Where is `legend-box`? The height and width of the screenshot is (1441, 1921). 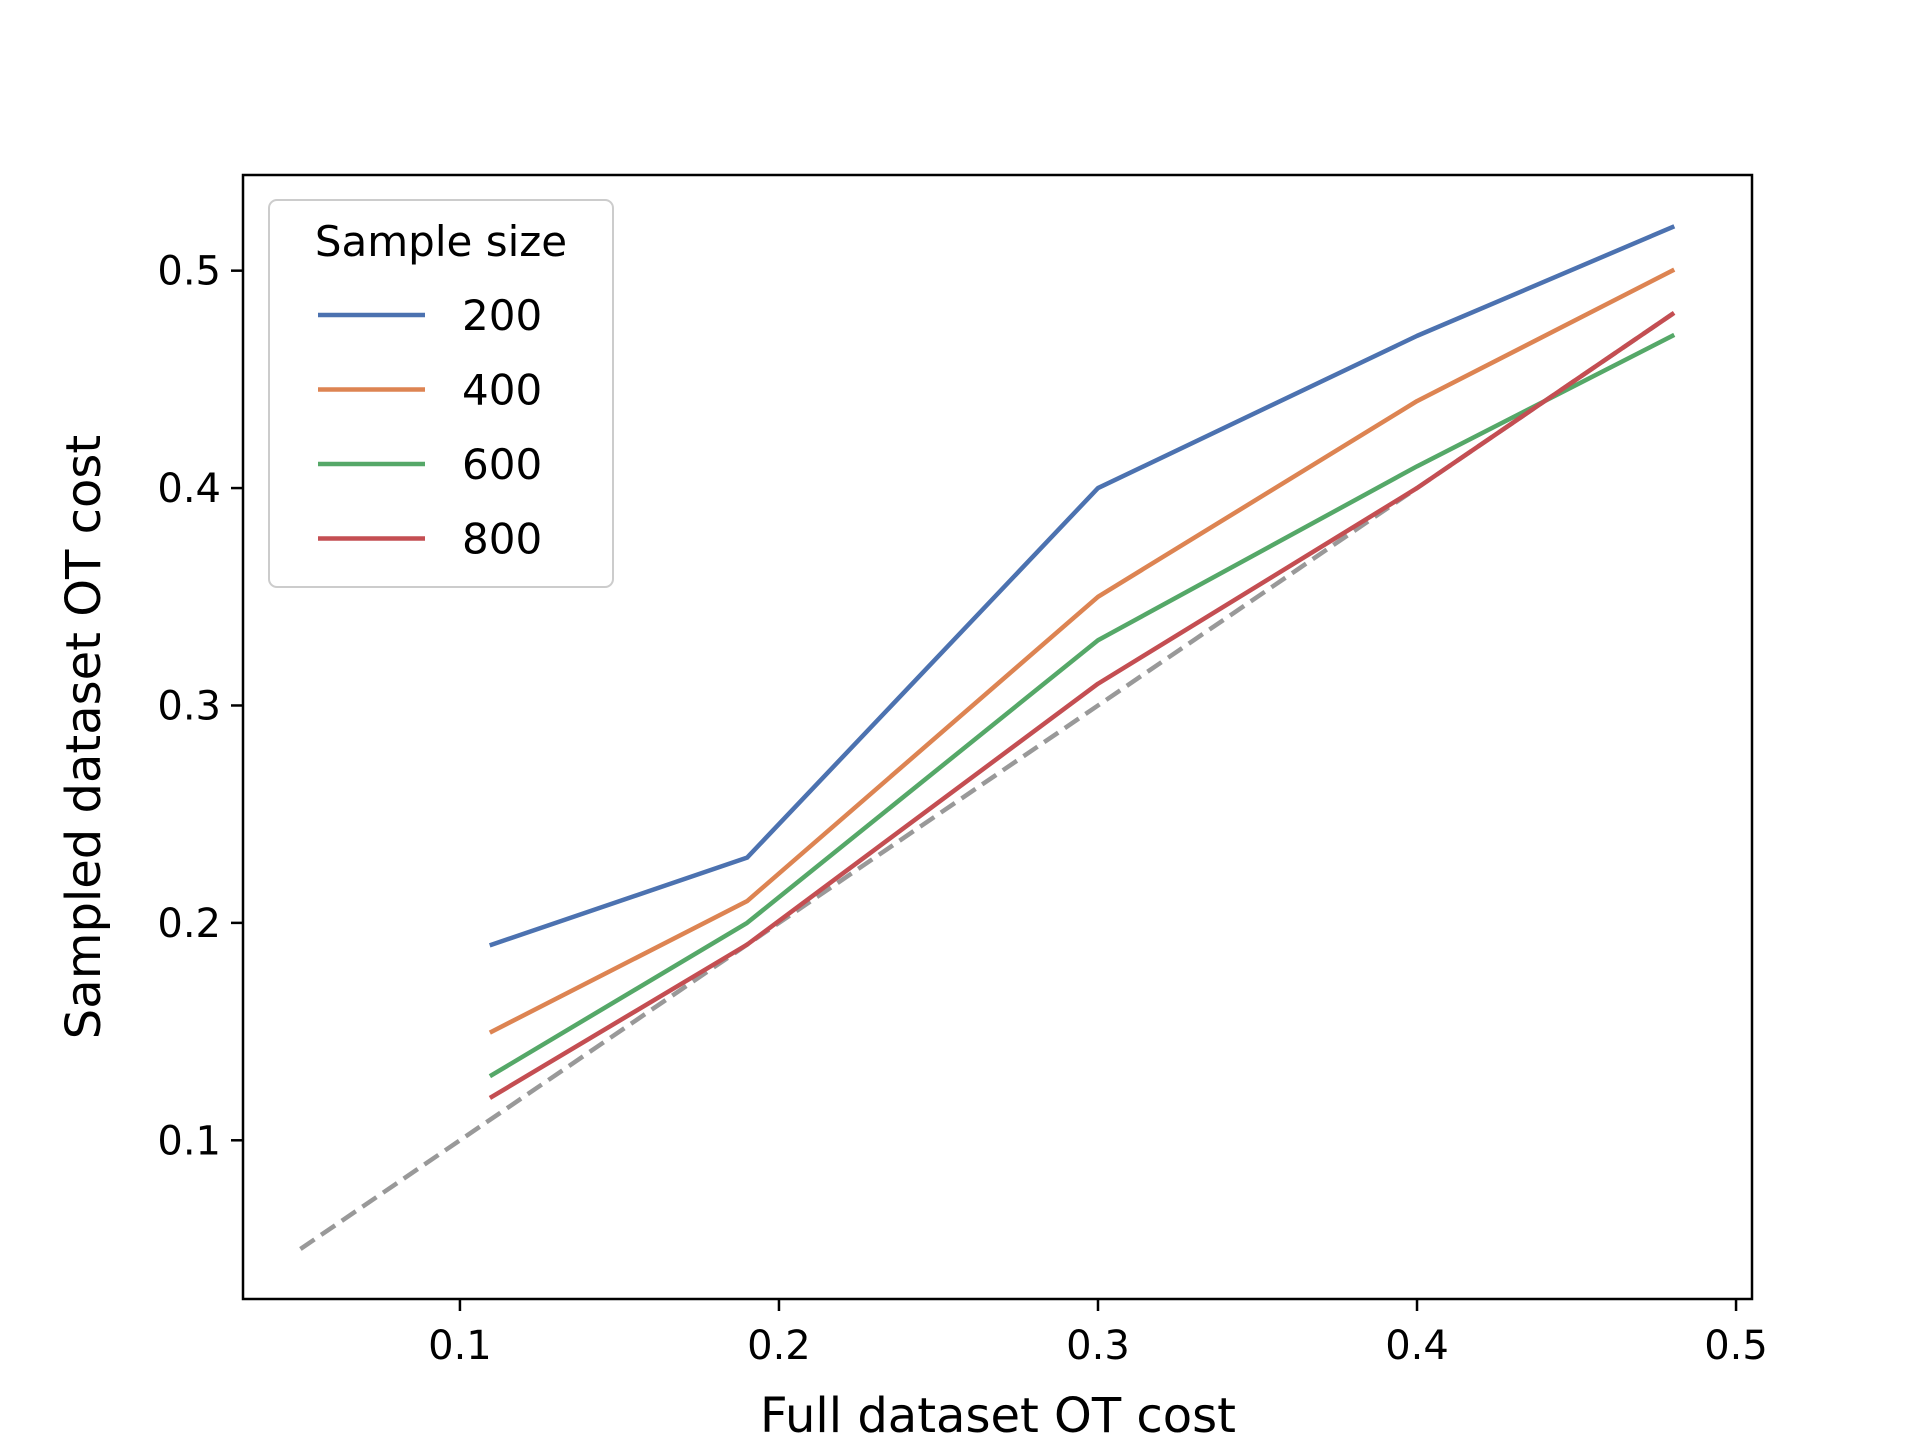
legend-box is located at coordinates (441, 393).